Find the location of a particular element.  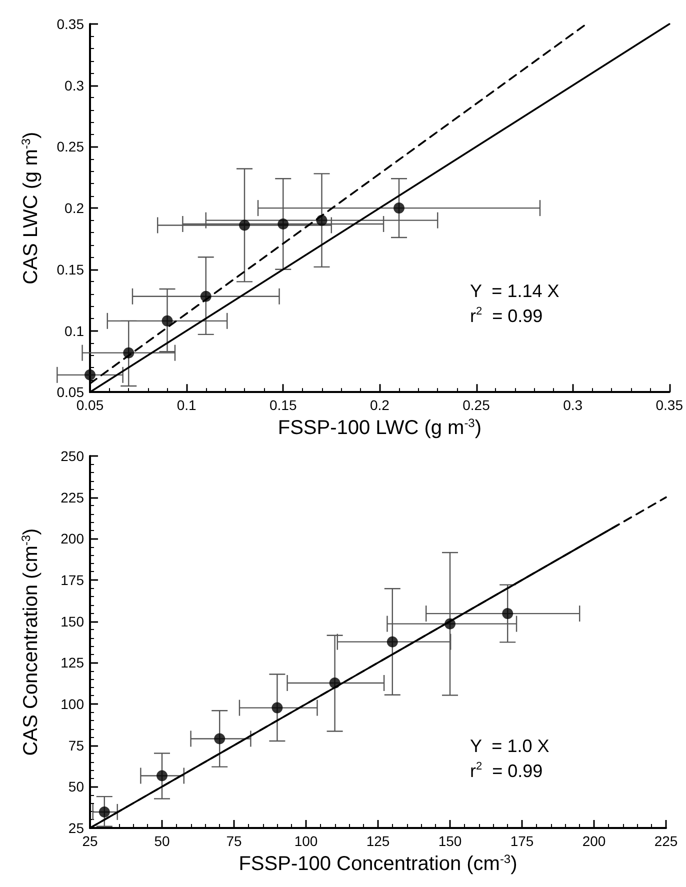

y-tick-label: 100 is located at coordinates (72, 704).